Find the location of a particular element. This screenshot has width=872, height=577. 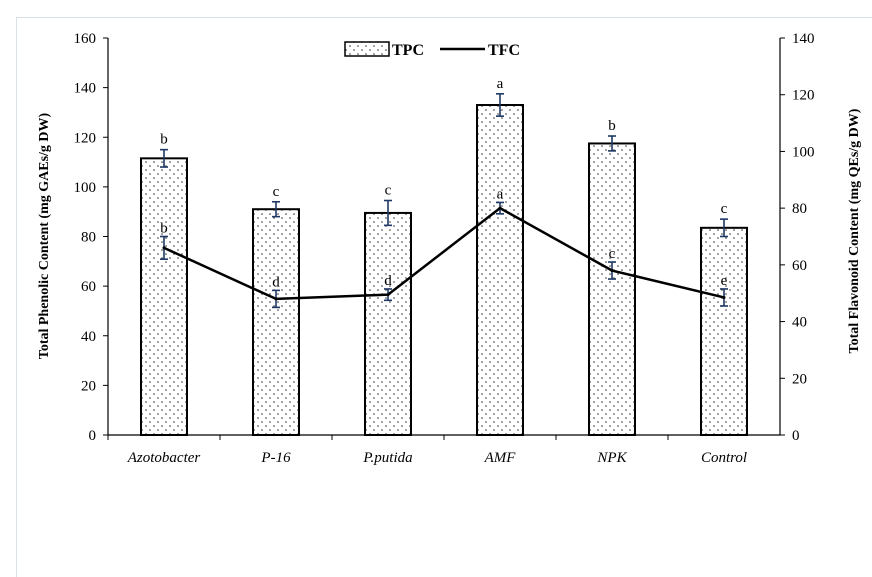

y-left-tick-label: 100 is located at coordinates (85, 188).